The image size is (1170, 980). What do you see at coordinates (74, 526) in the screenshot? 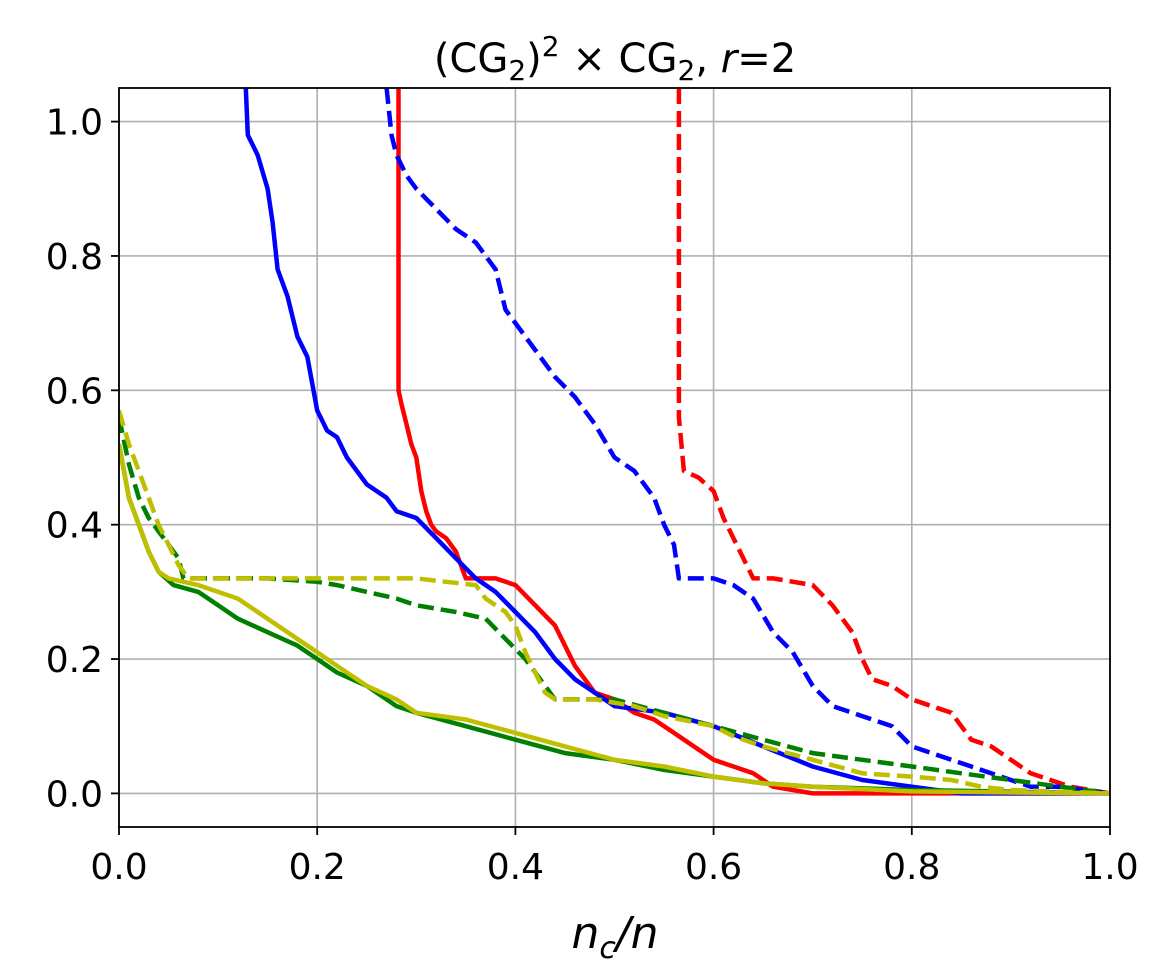
I see `y-tick-label-2: 0.4` at bounding box center [74, 526].